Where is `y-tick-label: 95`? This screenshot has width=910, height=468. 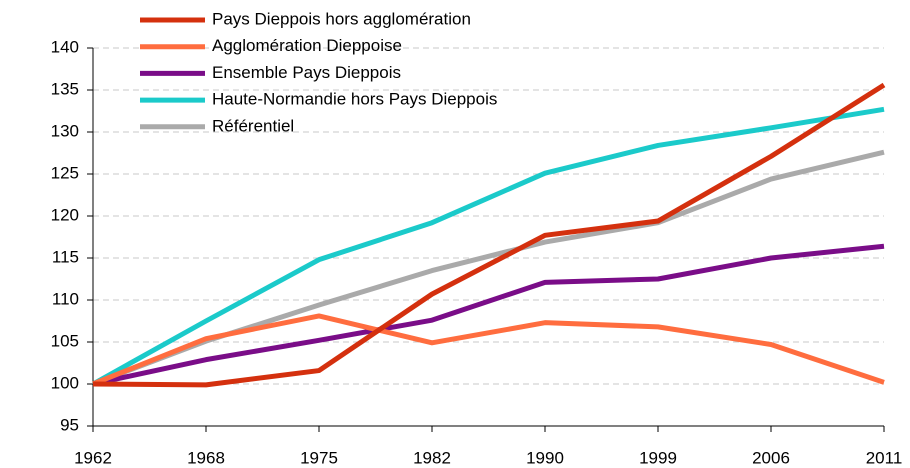 y-tick-label: 95 is located at coordinates (69, 424).